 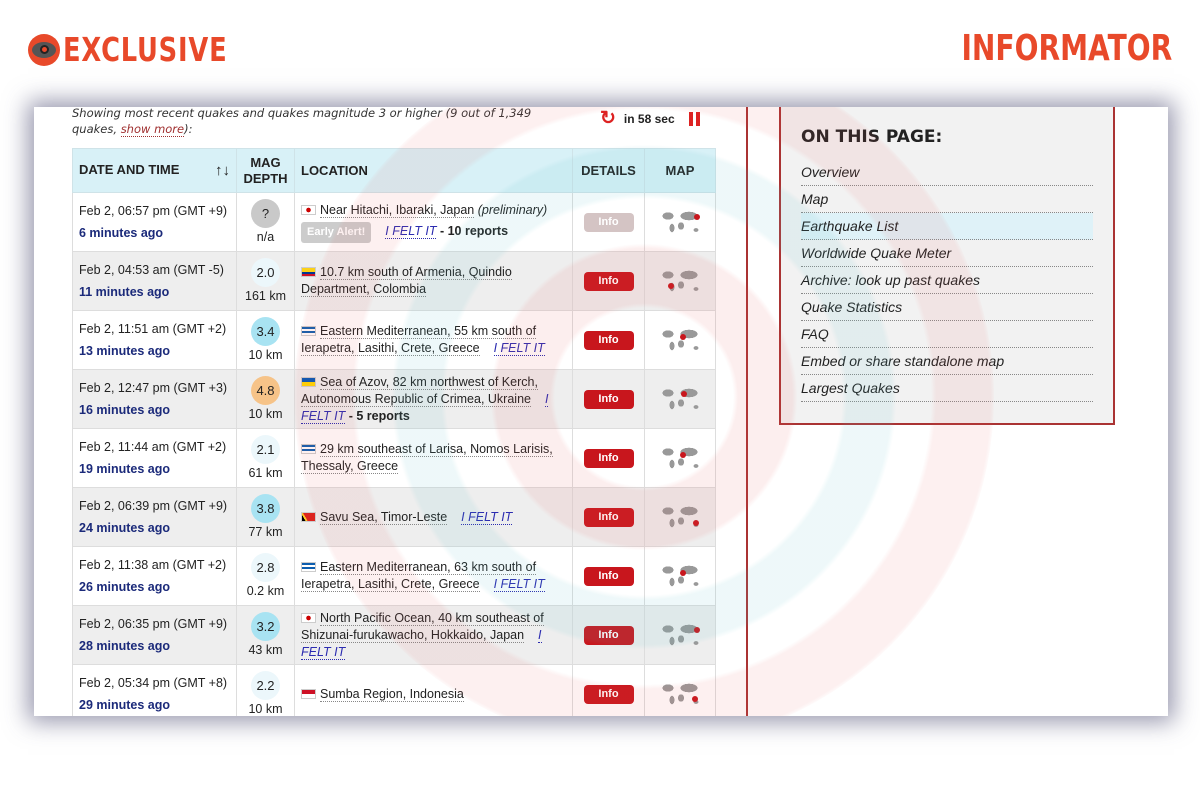 I want to click on sidebar-link: Overview, so click(x=947, y=172).